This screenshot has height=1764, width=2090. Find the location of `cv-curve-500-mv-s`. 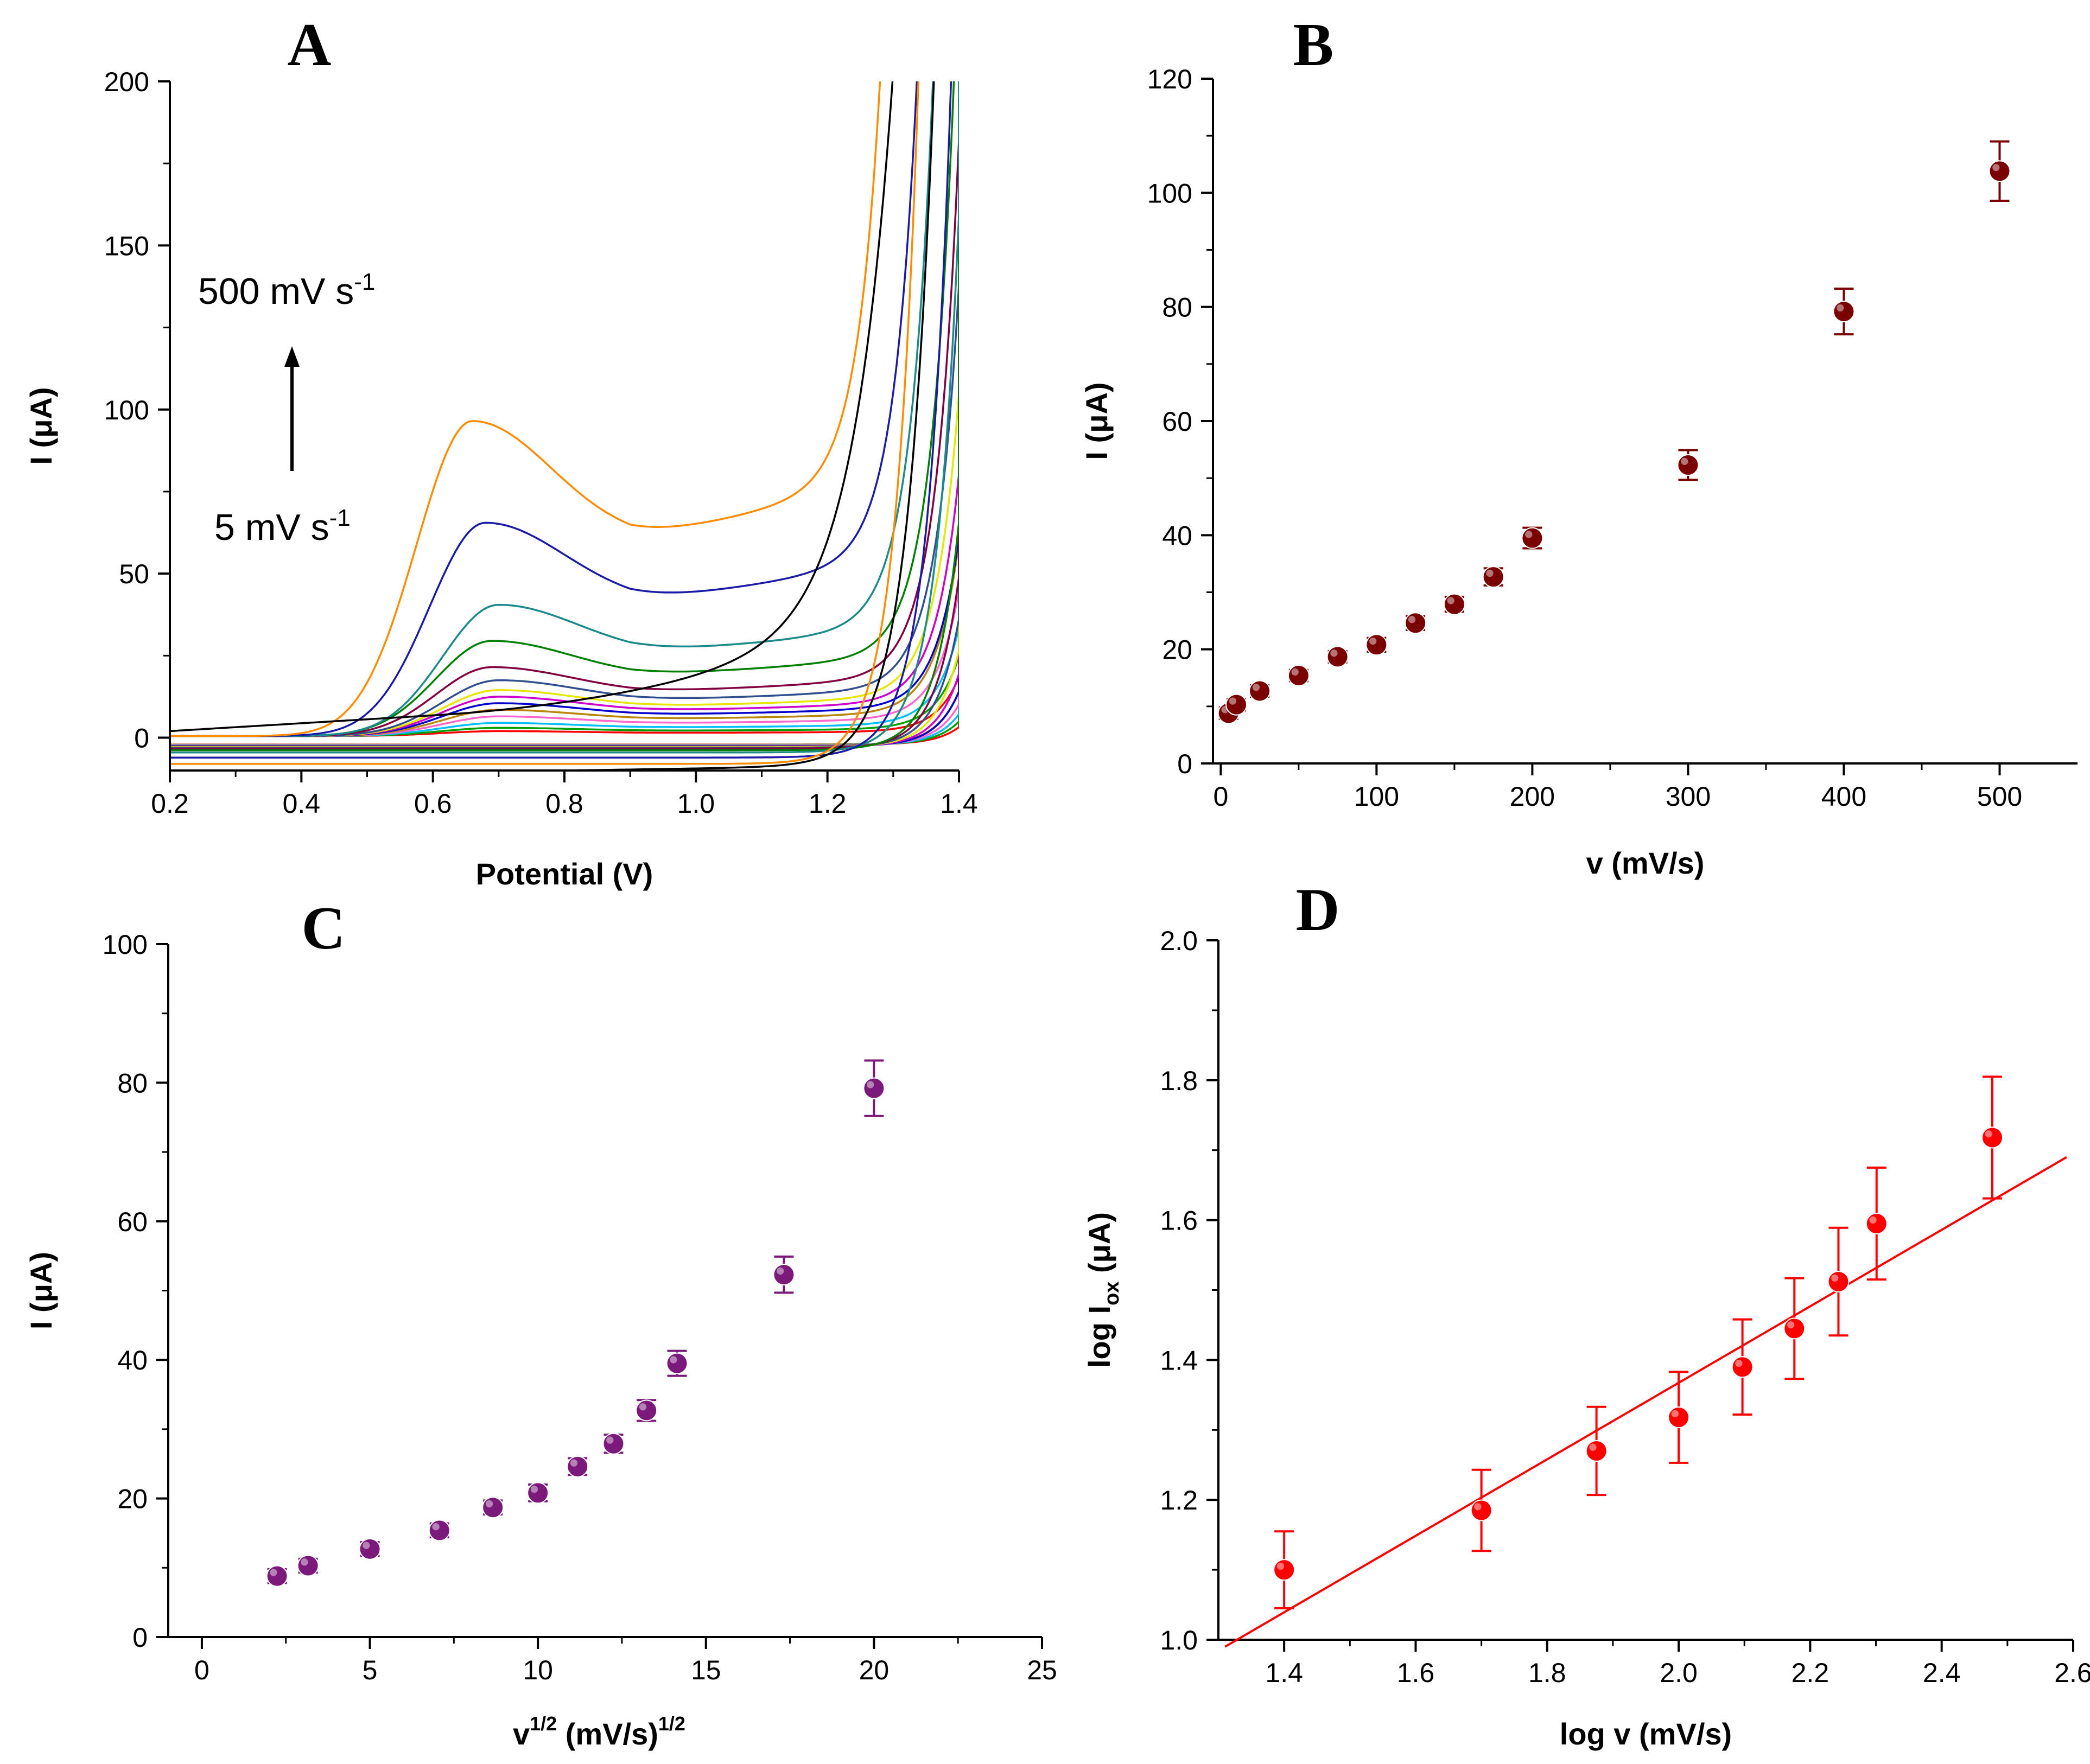

cv-curve-500-mv-s is located at coordinates (561, 420).